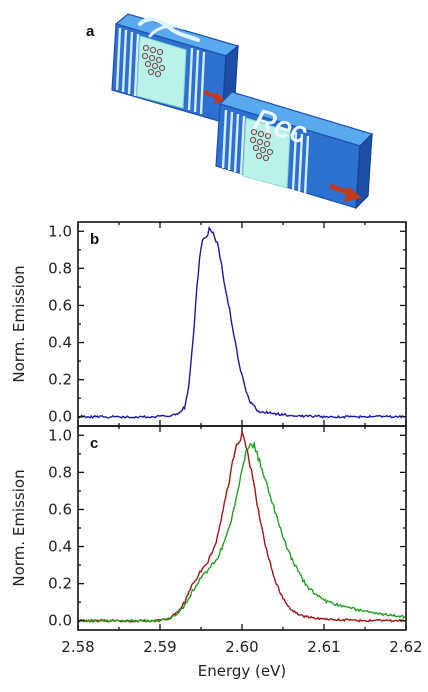 Image resolution: width=428 pixels, height=692 pixels. What do you see at coordinates (175, 68) in the screenshot?
I see `emitter-device` at bounding box center [175, 68].